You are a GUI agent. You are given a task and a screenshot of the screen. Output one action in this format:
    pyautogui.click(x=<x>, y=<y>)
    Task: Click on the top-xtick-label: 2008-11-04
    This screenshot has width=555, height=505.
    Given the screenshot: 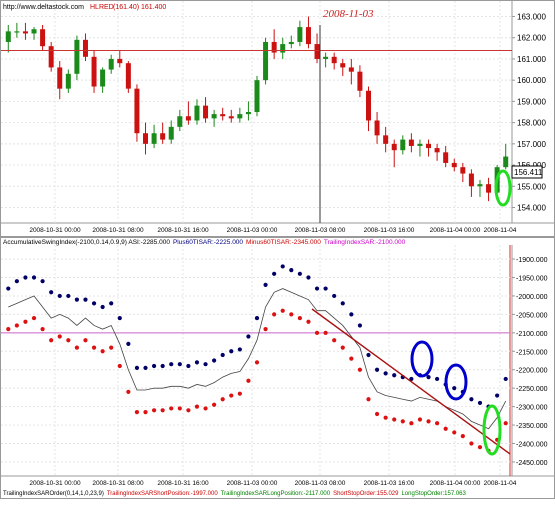 What is the action you would take?
    pyautogui.click(x=500, y=230)
    